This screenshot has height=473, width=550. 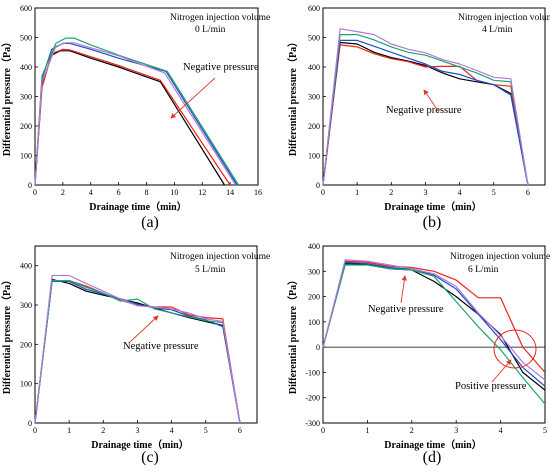 What do you see at coordinates (312, 398) in the screenshot?
I see `y-tick-label: -200` at bounding box center [312, 398].